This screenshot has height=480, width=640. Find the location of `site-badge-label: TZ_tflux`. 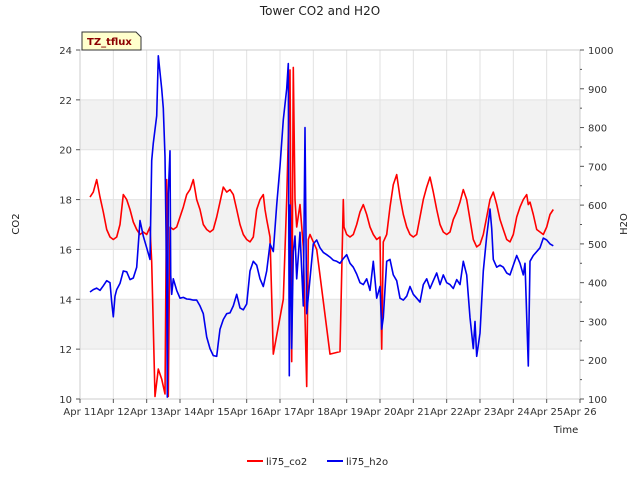

site-badge-label: TZ_tflux is located at coordinates (109, 42).